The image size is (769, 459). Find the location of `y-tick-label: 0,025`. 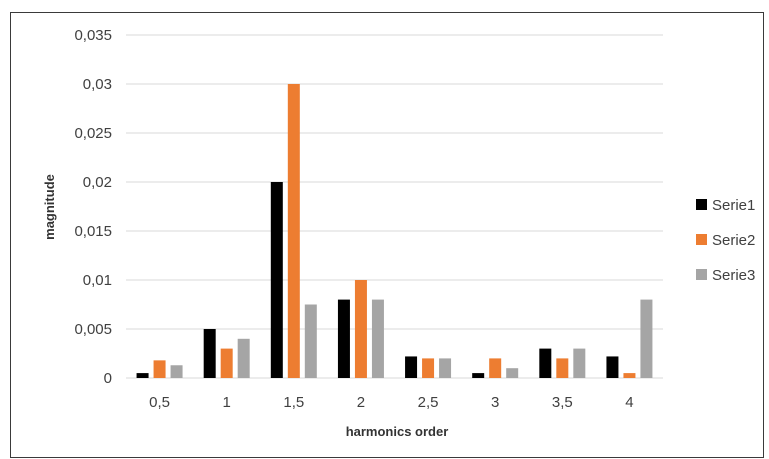

y-tick-label: 0,025 is located at coordinates (93, 133).